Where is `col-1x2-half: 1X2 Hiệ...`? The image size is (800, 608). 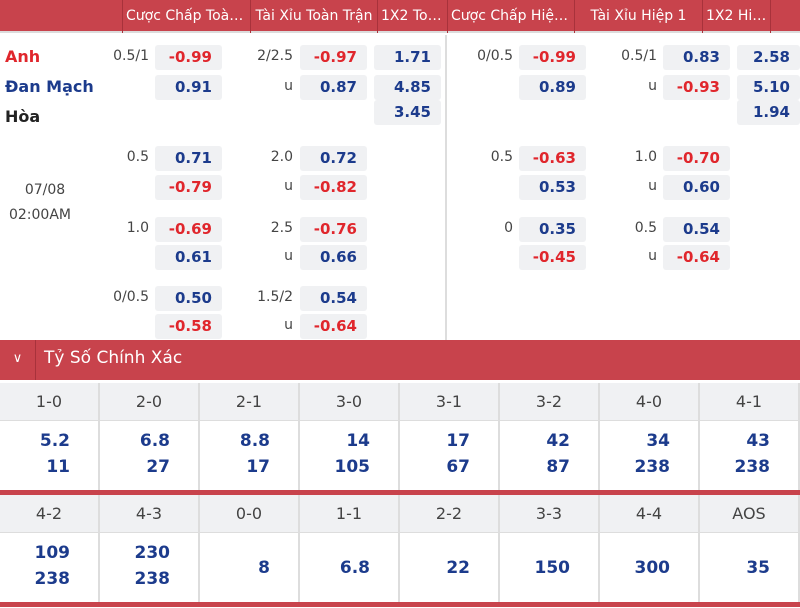
col-1x2-half: 1X2 Hiệ... is located at coordinates (736, 16).